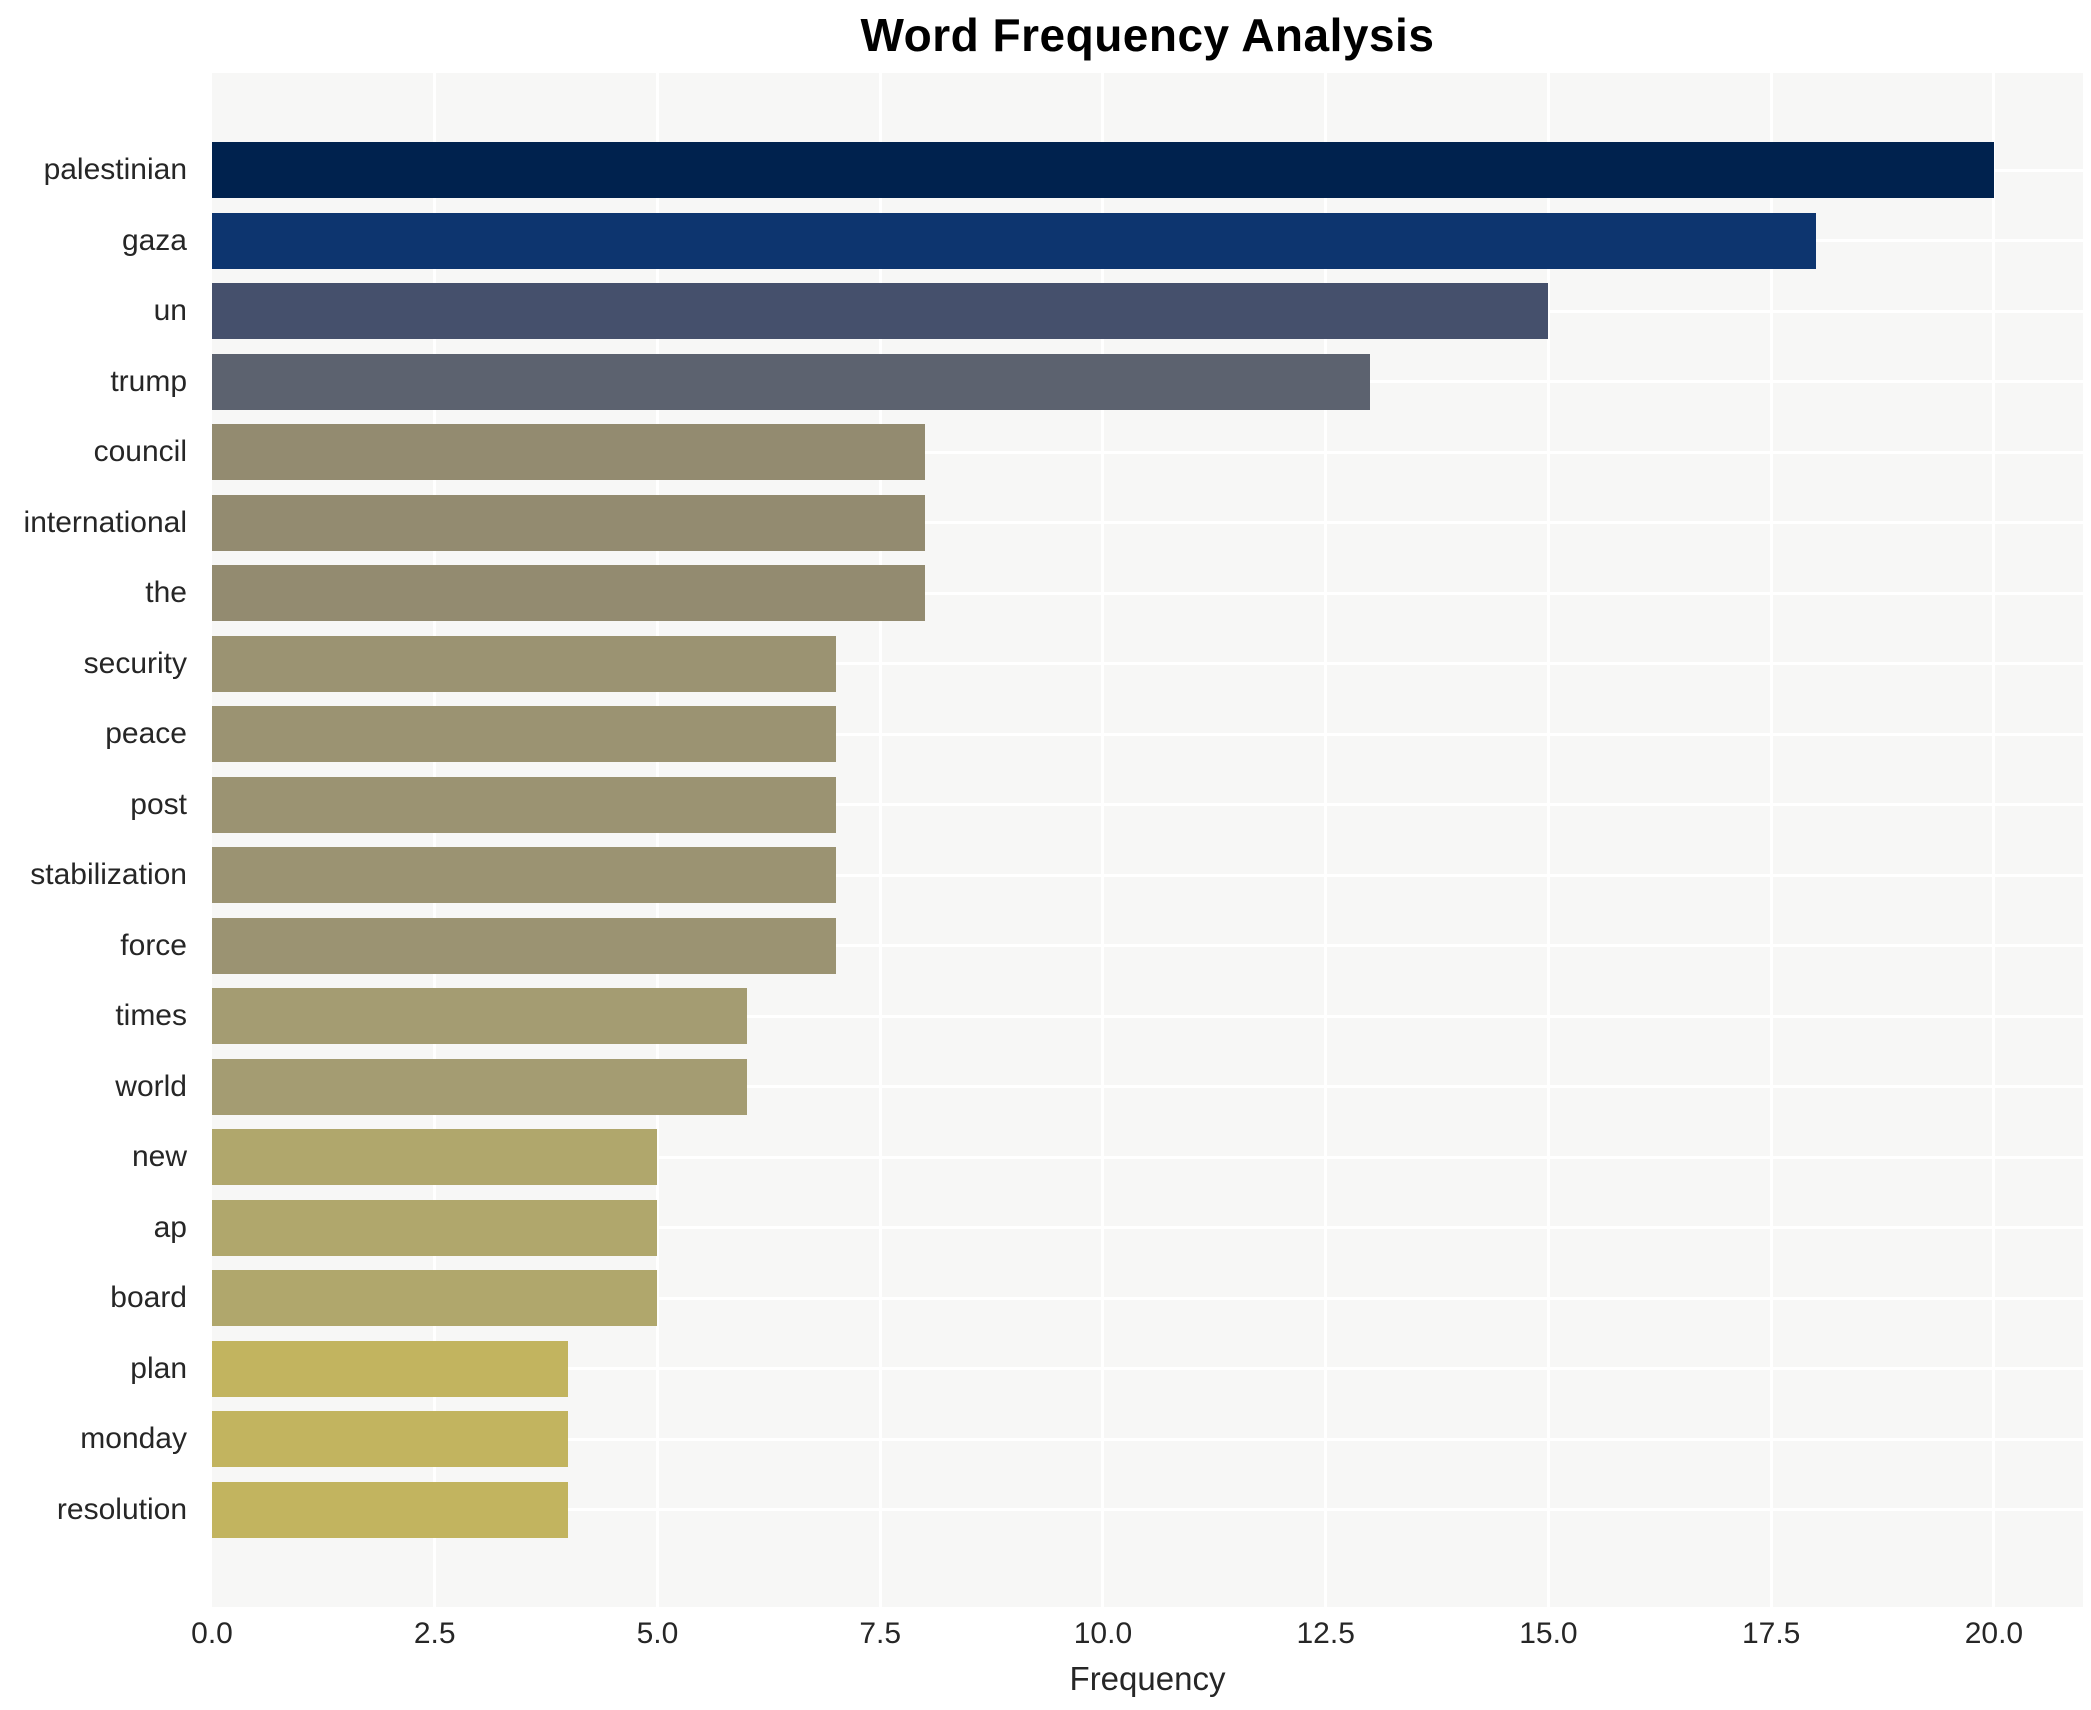 This screenshot has height=1710, width=2091. Describe the element at coordinates (108, 875) in the screenshot. I see `y-axis-label: stabilization` at that location.